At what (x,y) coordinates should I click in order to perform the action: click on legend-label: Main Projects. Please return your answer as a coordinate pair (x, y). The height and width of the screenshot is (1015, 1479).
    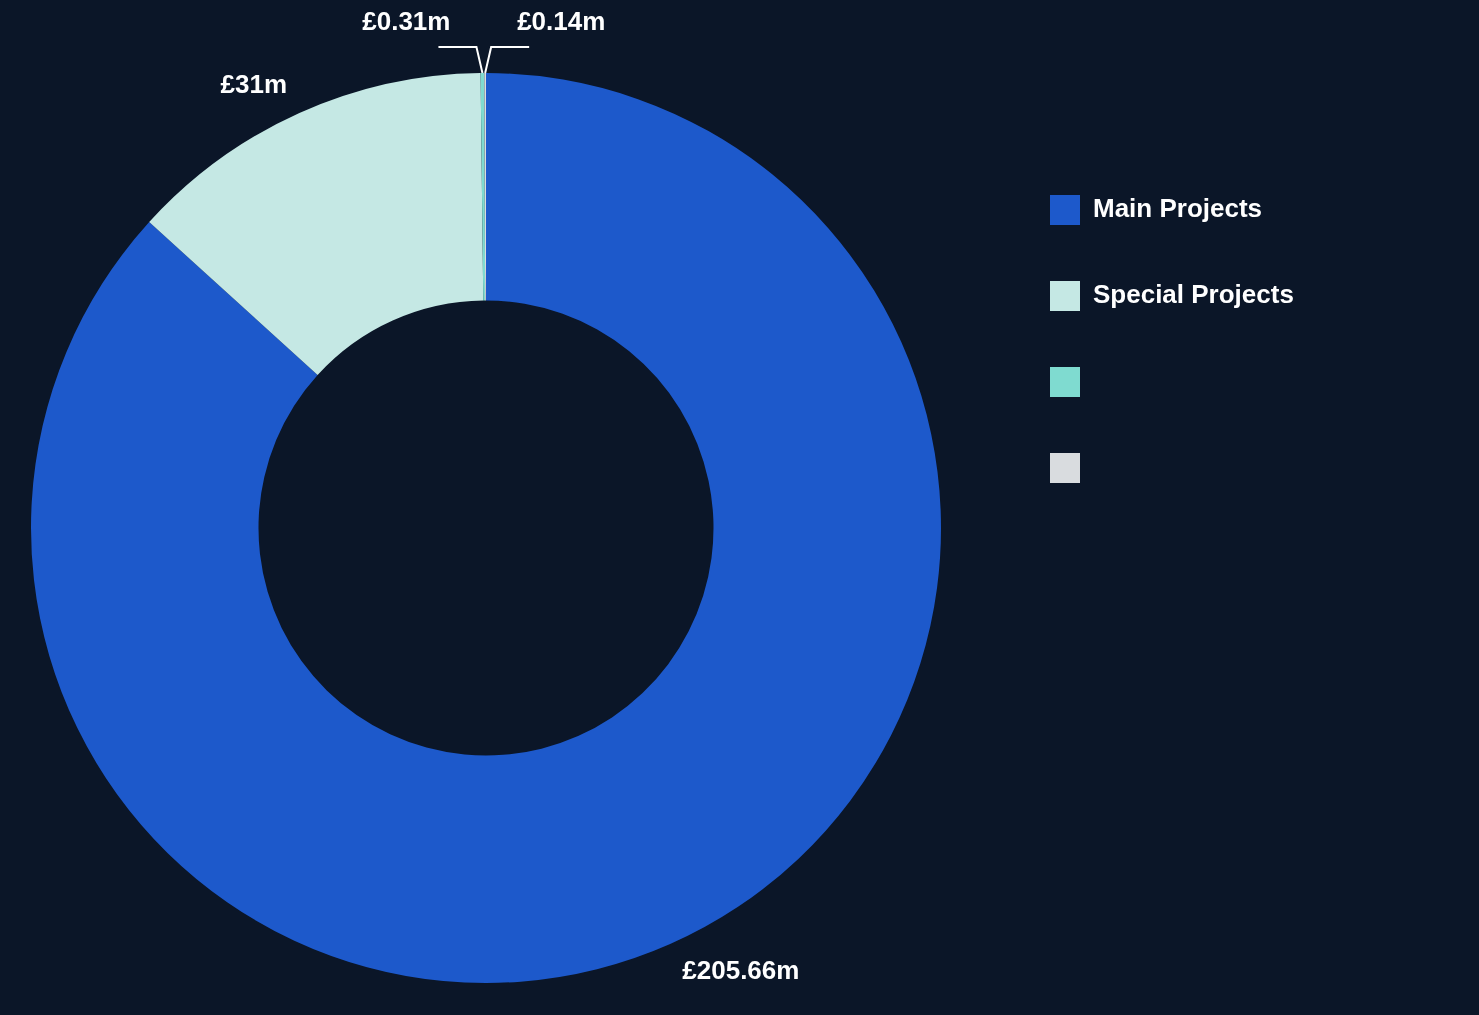
    Looking at the image, I should click on (1178, 208).